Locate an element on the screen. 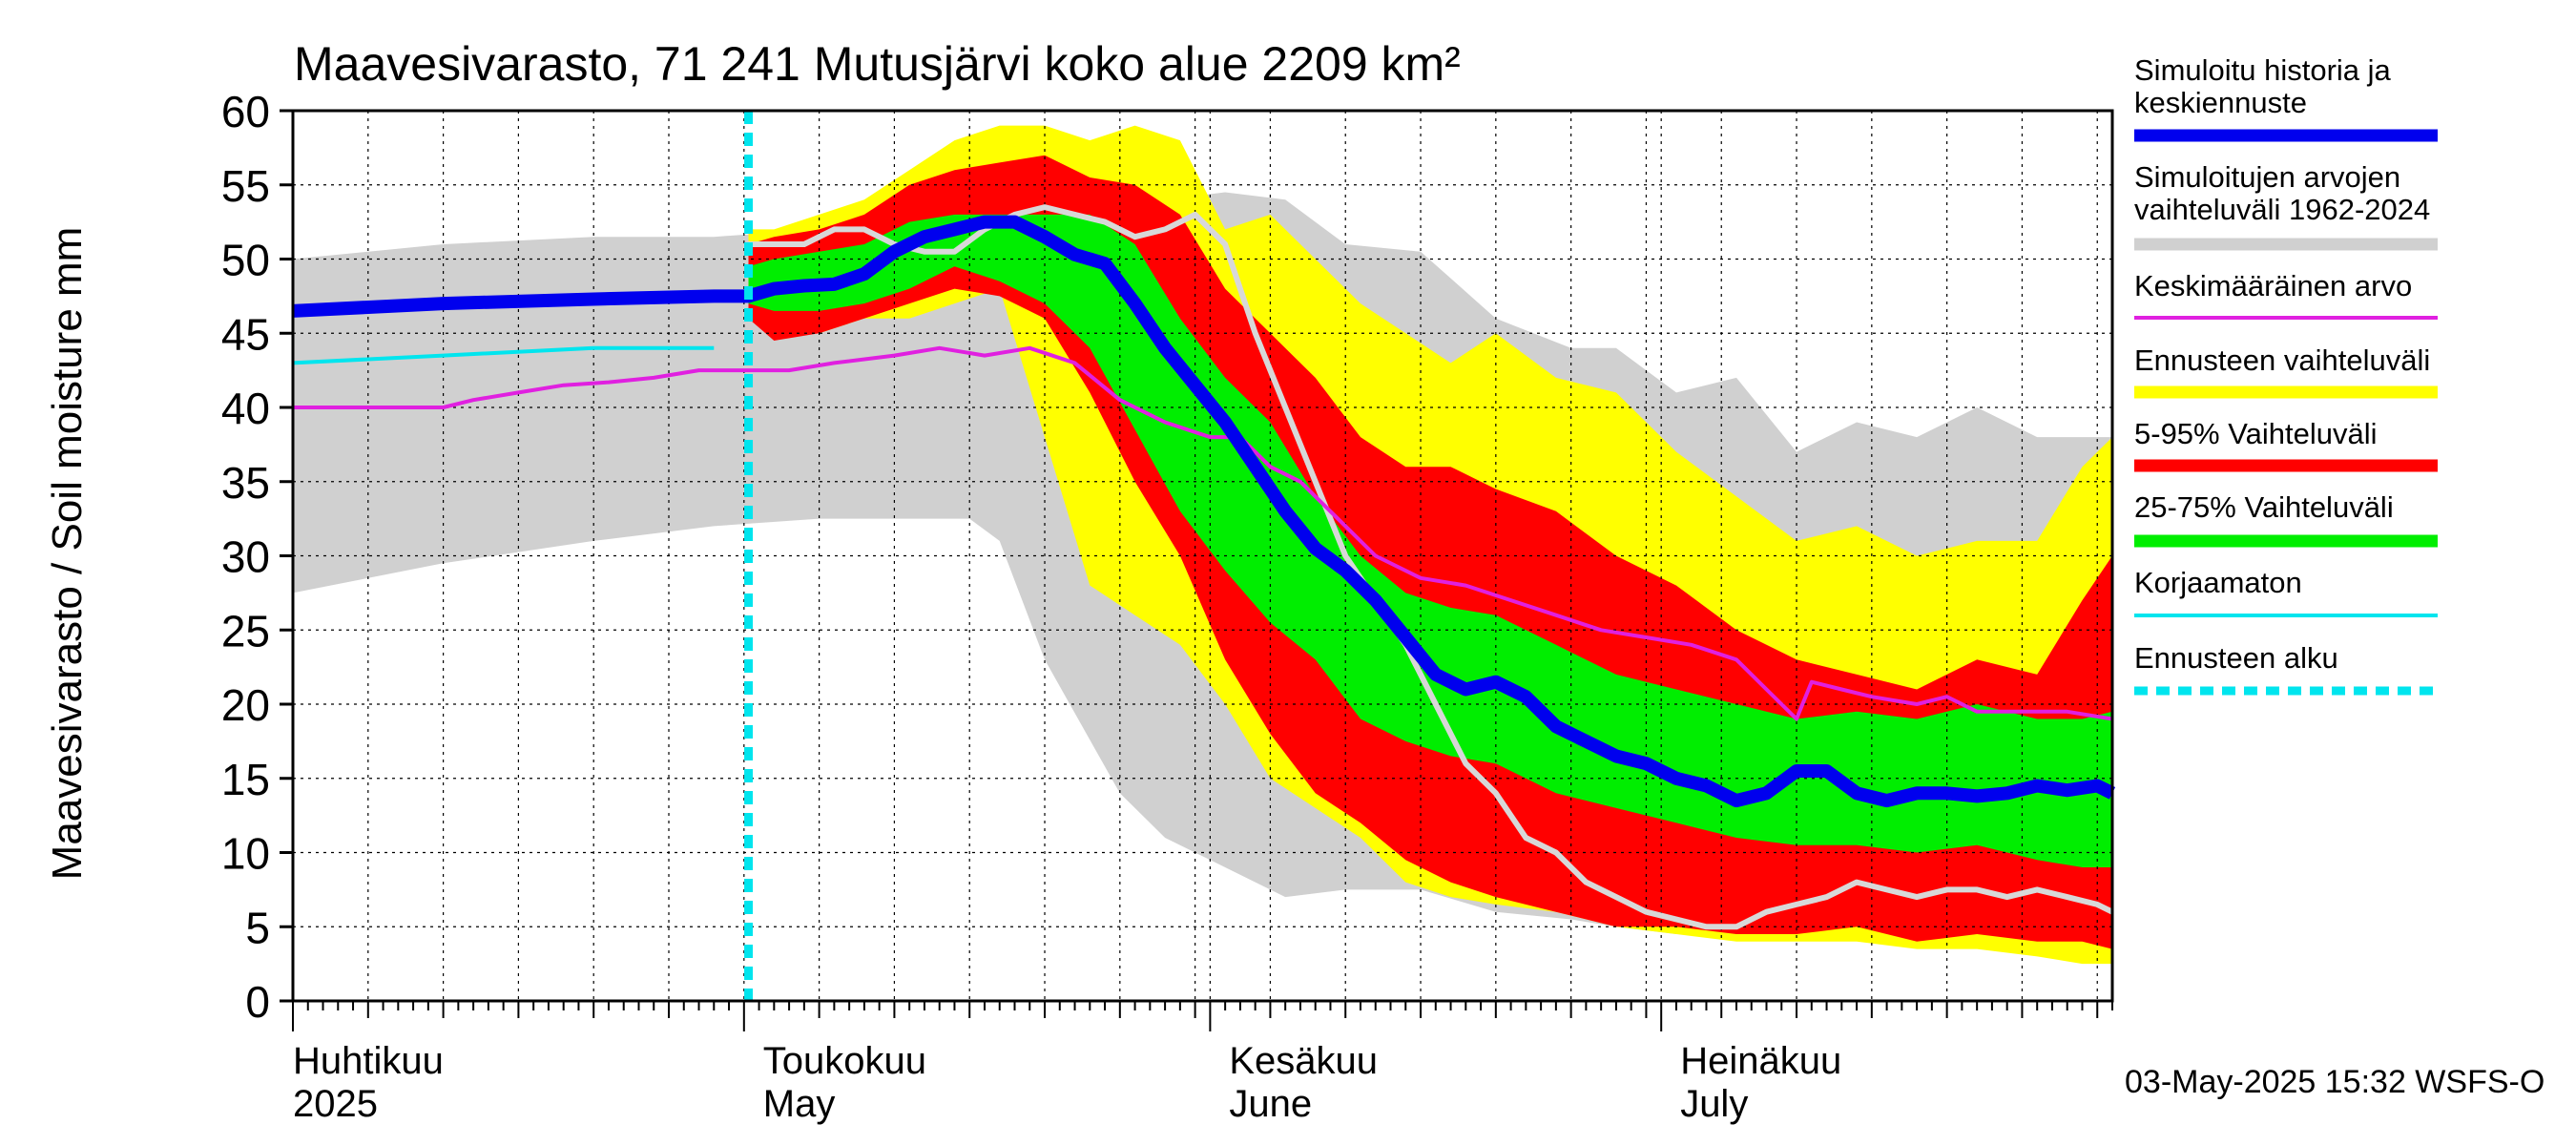 The width and height of the screenshot is (2576, 1145). month-label-fi: Heinäkuu is located at coordinates (1760, 1061).